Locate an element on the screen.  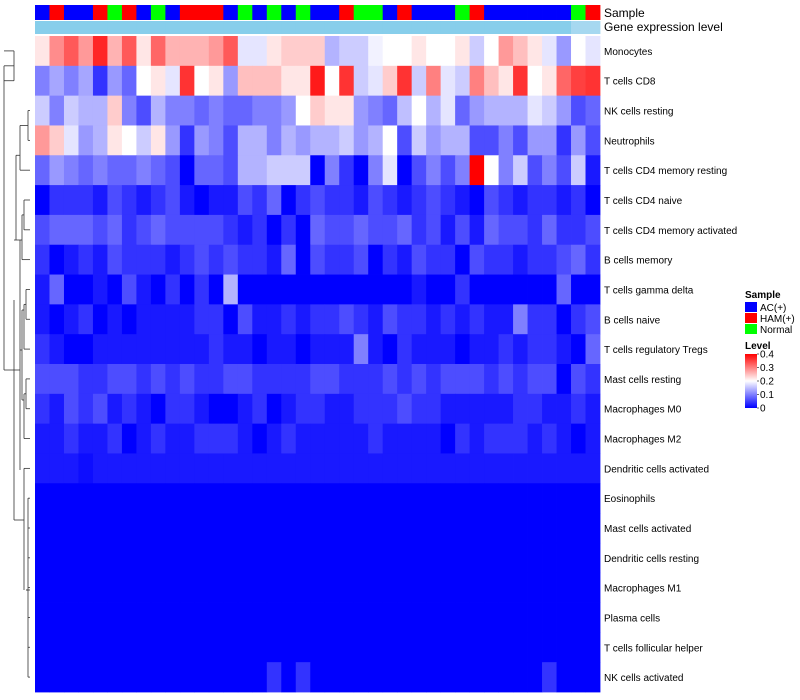
row-label: Monocytes is located at coordinates (628, 52).